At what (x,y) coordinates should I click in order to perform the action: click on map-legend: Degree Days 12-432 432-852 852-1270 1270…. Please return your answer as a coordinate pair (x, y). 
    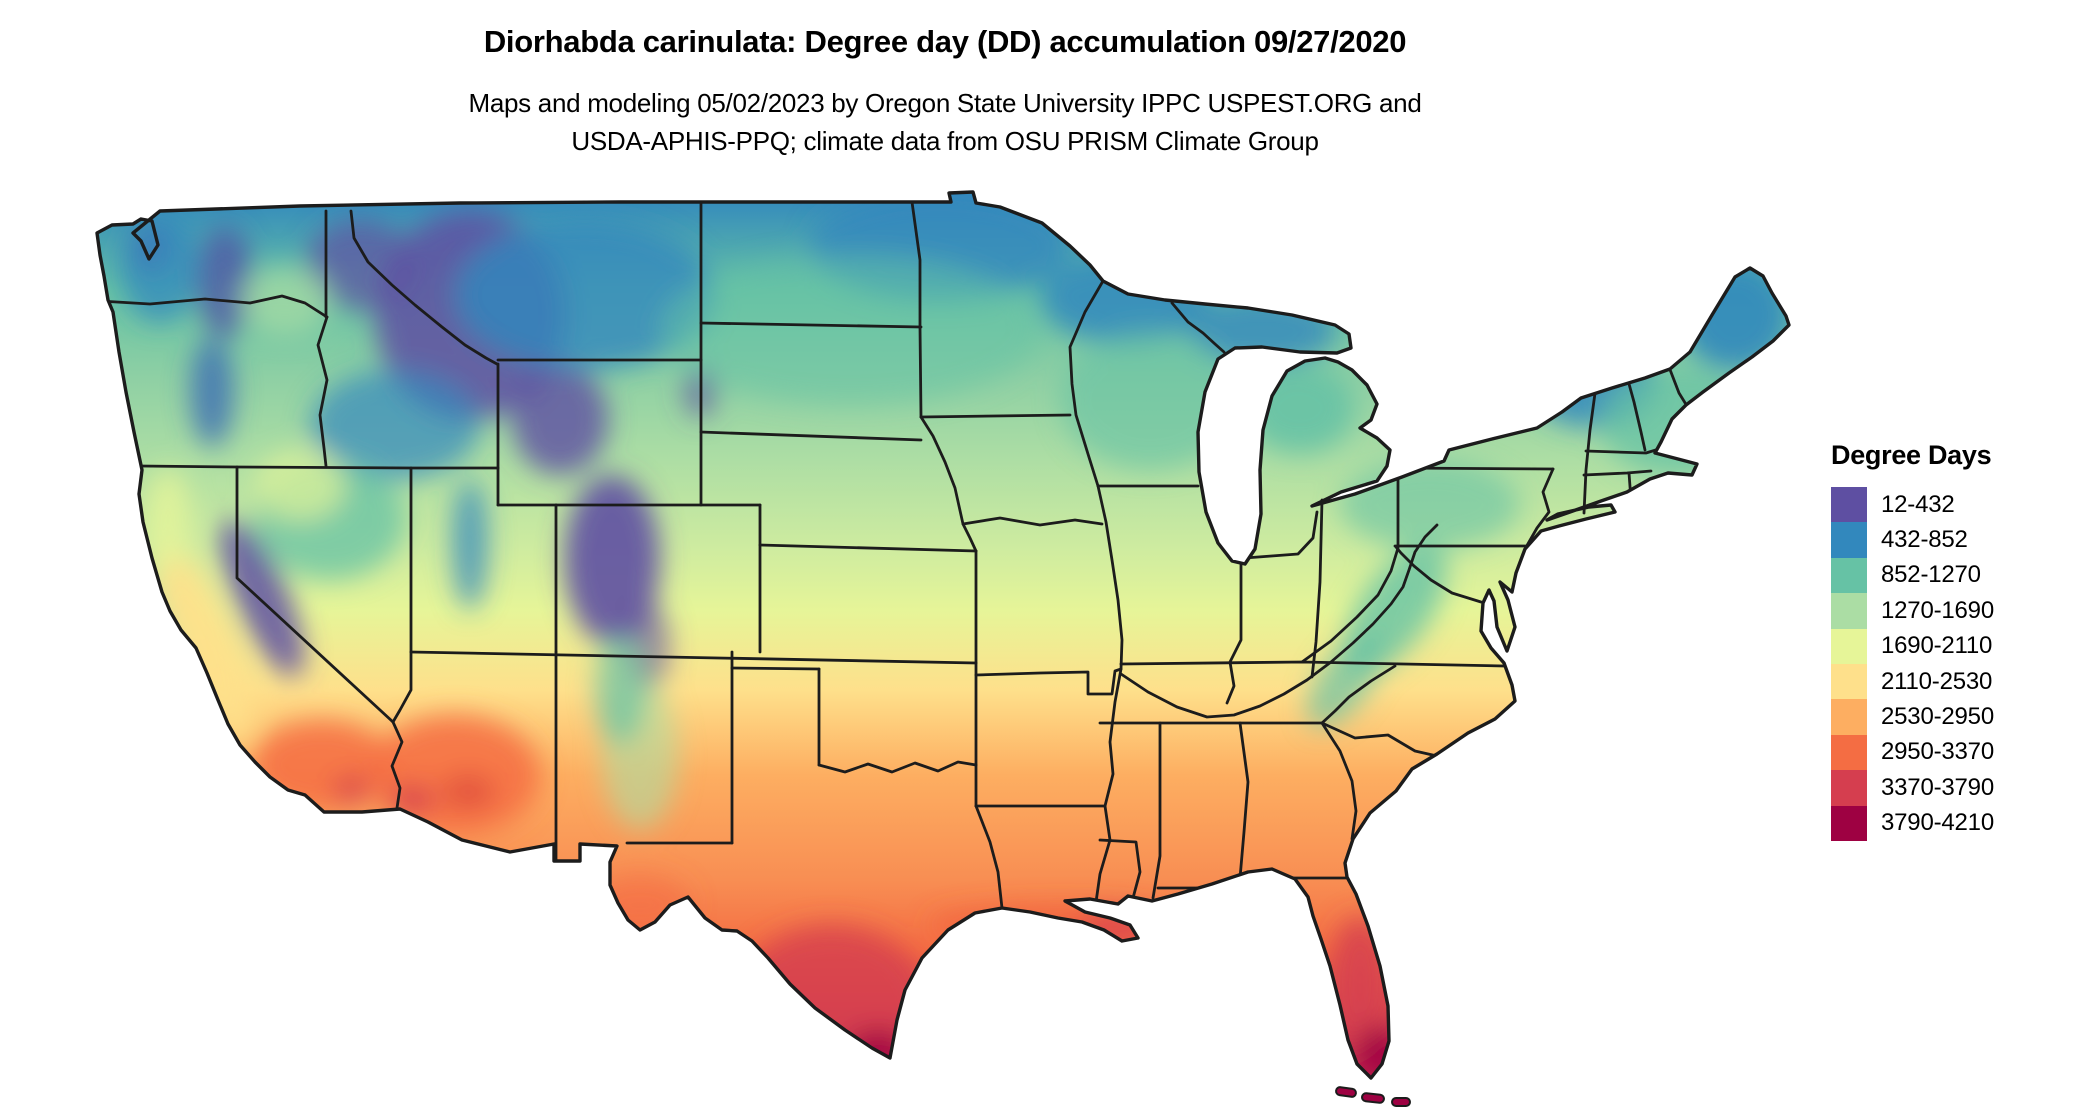
    Looking at the image, I should click on (1951, 640).